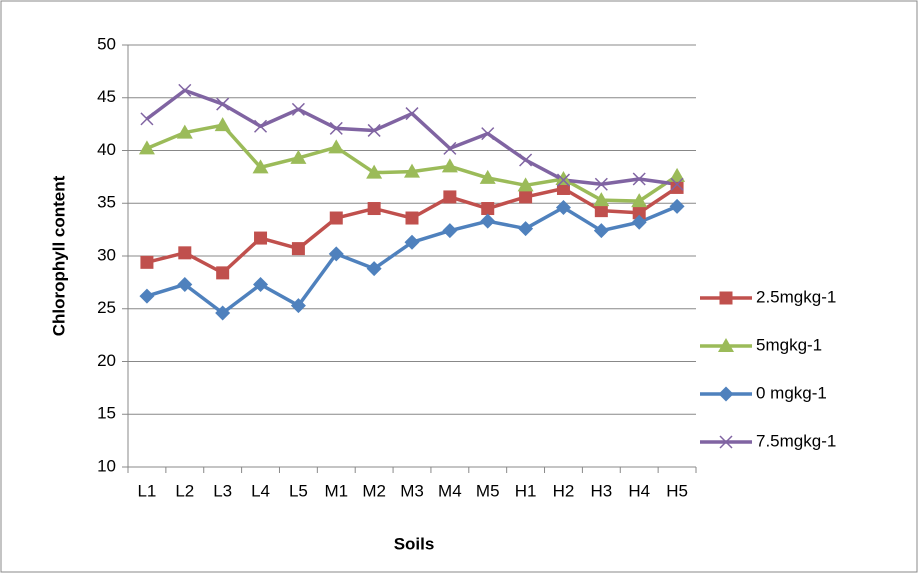 This screenshot has width=918, height=578. Describe the element at coordinates (412, 490) in the screenshot. I see `x-tick-label: M3` at that location.